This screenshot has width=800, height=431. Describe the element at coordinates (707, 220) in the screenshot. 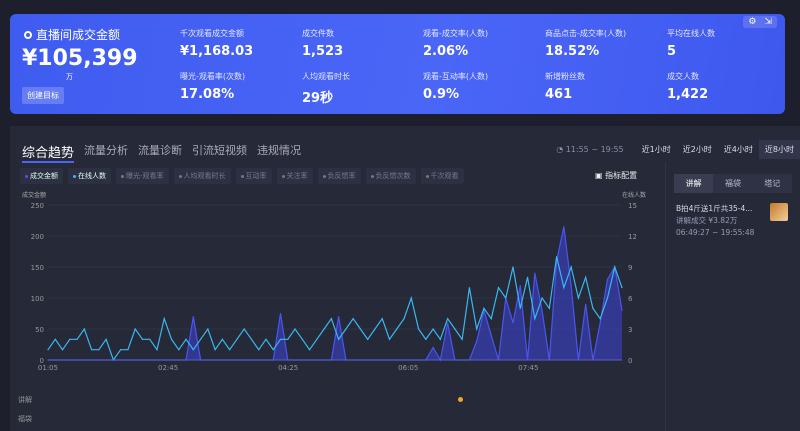

I see `item-sales: 讲解成交 ¥3.82万` at that location.